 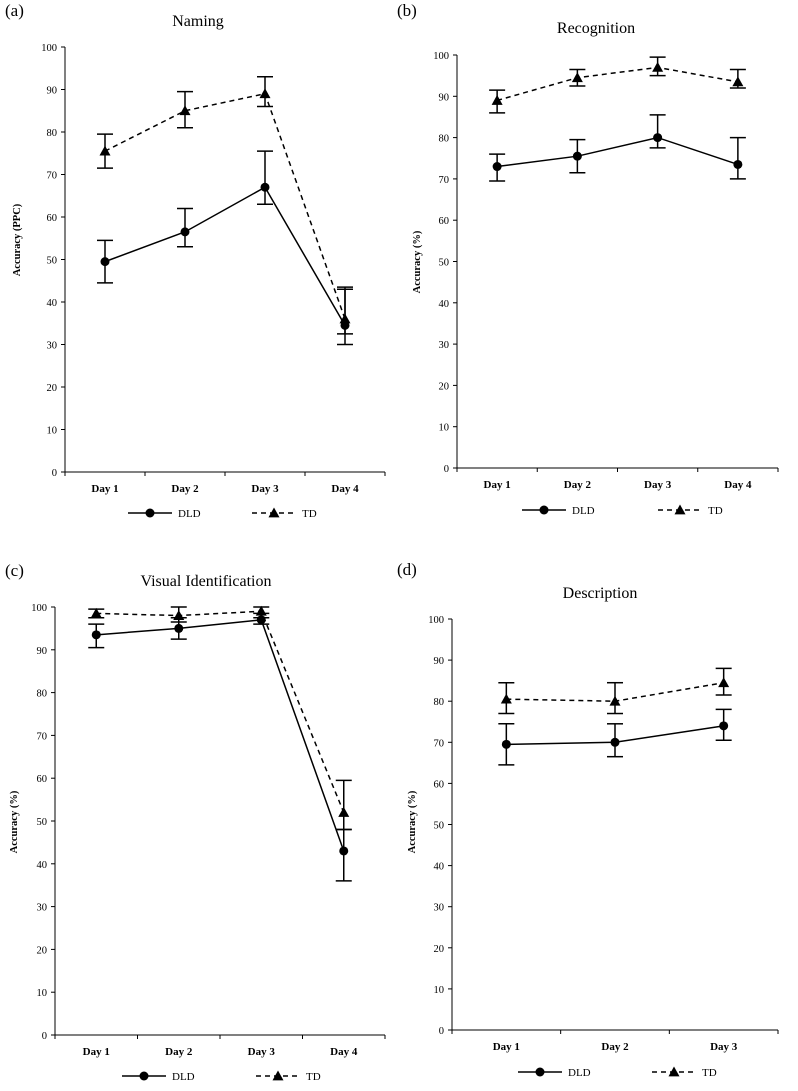 I want to click on panel-label: (c), so click(x=14, y=570).